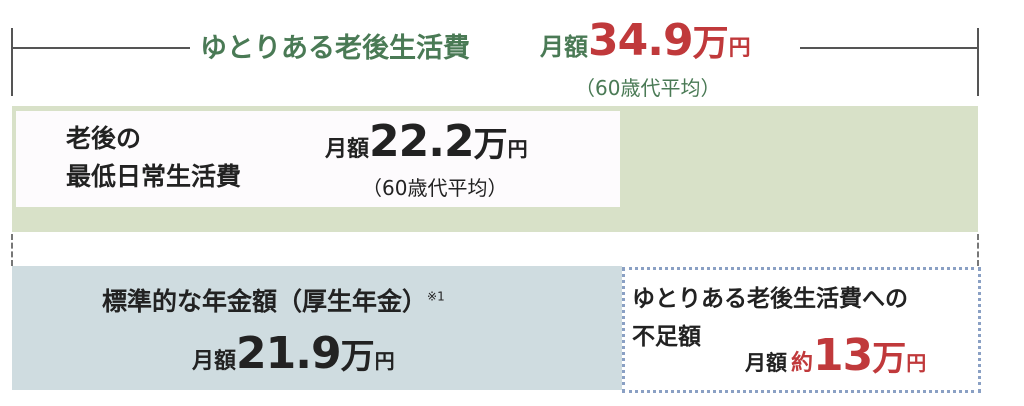 The width and height of the screenshot is (1024, 406). I want to click on bracket-line-right, so click(889, 48).